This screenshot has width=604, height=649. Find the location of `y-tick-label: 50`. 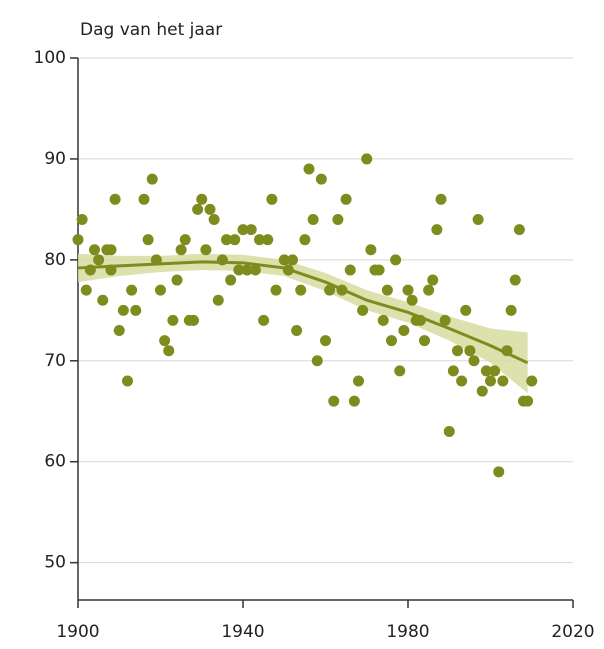

y-tick-label: 50 is located at coordinates (55, 563).